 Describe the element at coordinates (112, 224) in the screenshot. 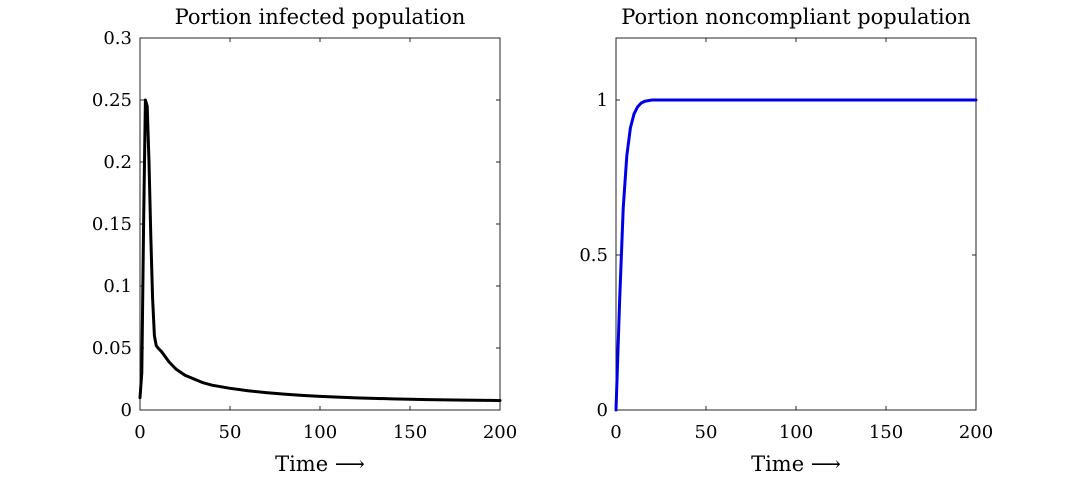

I see `y-tick-label: 0.15` at that location.